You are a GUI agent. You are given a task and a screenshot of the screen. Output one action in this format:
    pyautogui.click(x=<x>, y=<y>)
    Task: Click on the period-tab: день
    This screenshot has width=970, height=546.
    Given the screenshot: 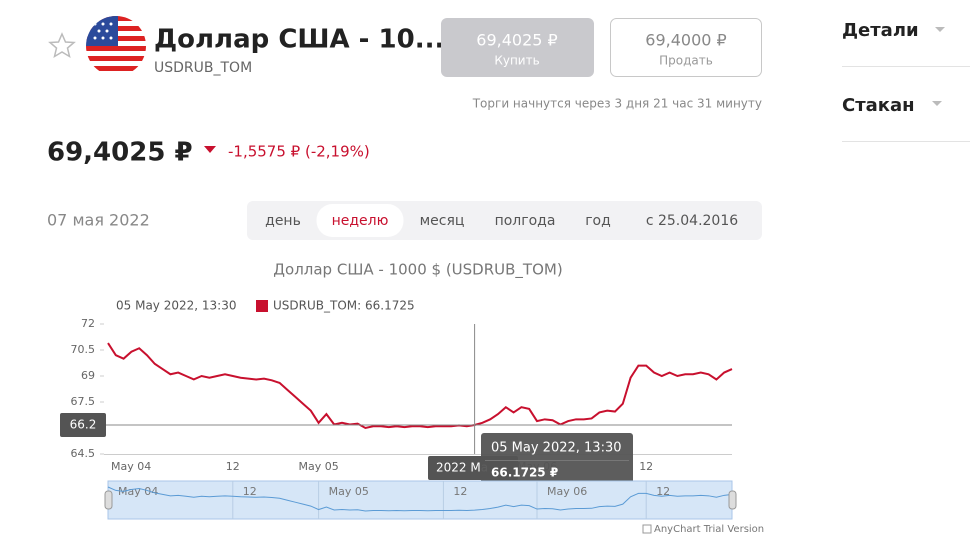 What is the action you would take?
    pyautogui.click(x=283, y=221)
    